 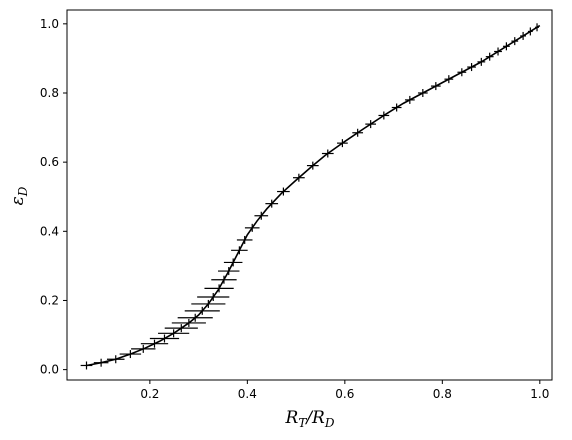 What do you see at coordinates (49, 24) in the screenshot?
I see `y-tick-label: 1.0` at bounding box center [49, 24].